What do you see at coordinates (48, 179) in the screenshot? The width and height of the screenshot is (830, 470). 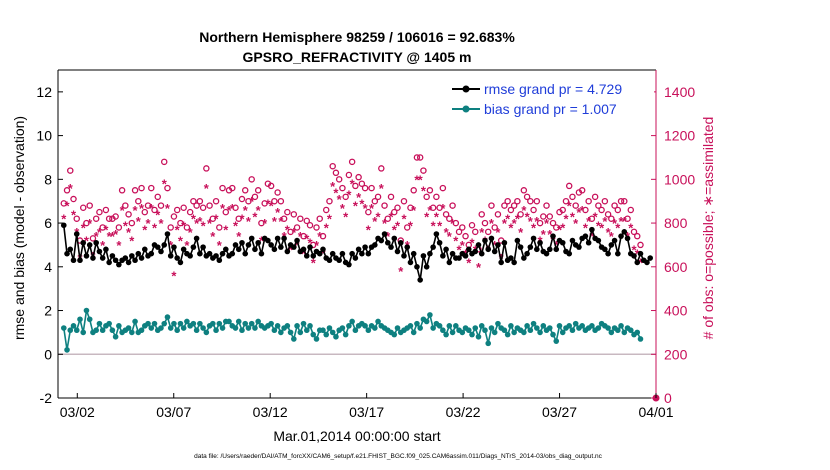 I see `y-left-tick-label: 8` at bounding box center [48, 179].